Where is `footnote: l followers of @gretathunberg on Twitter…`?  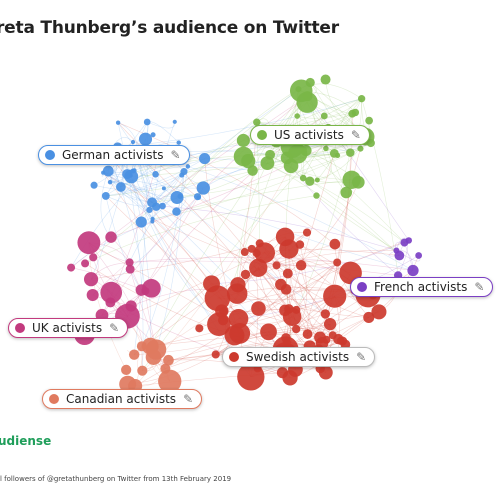
footnote: l followers of @gretathunberg on Twitter… is located at coordinates (116, 479).